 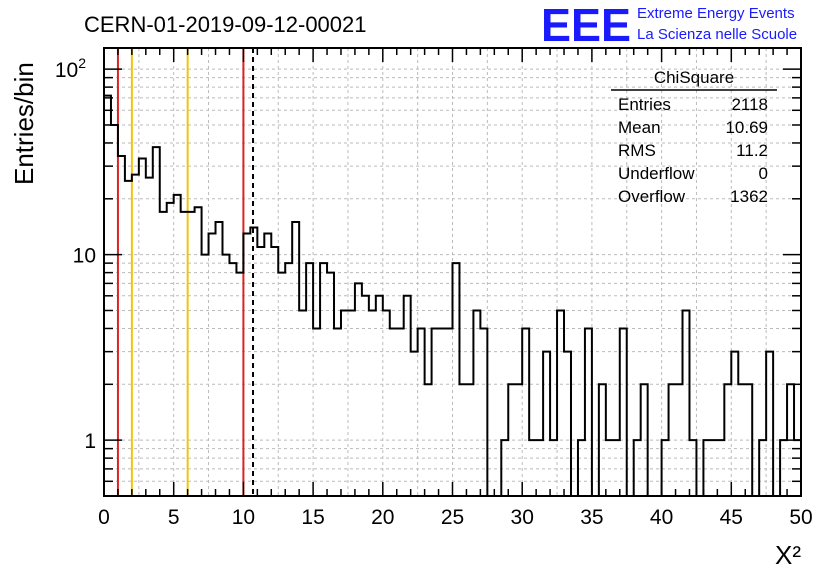 What do you see at coordinates (716, 13) in the screenshot?
I see `eee-logo-line1: Extreme Energy Events` at bounding box center [716, 13].